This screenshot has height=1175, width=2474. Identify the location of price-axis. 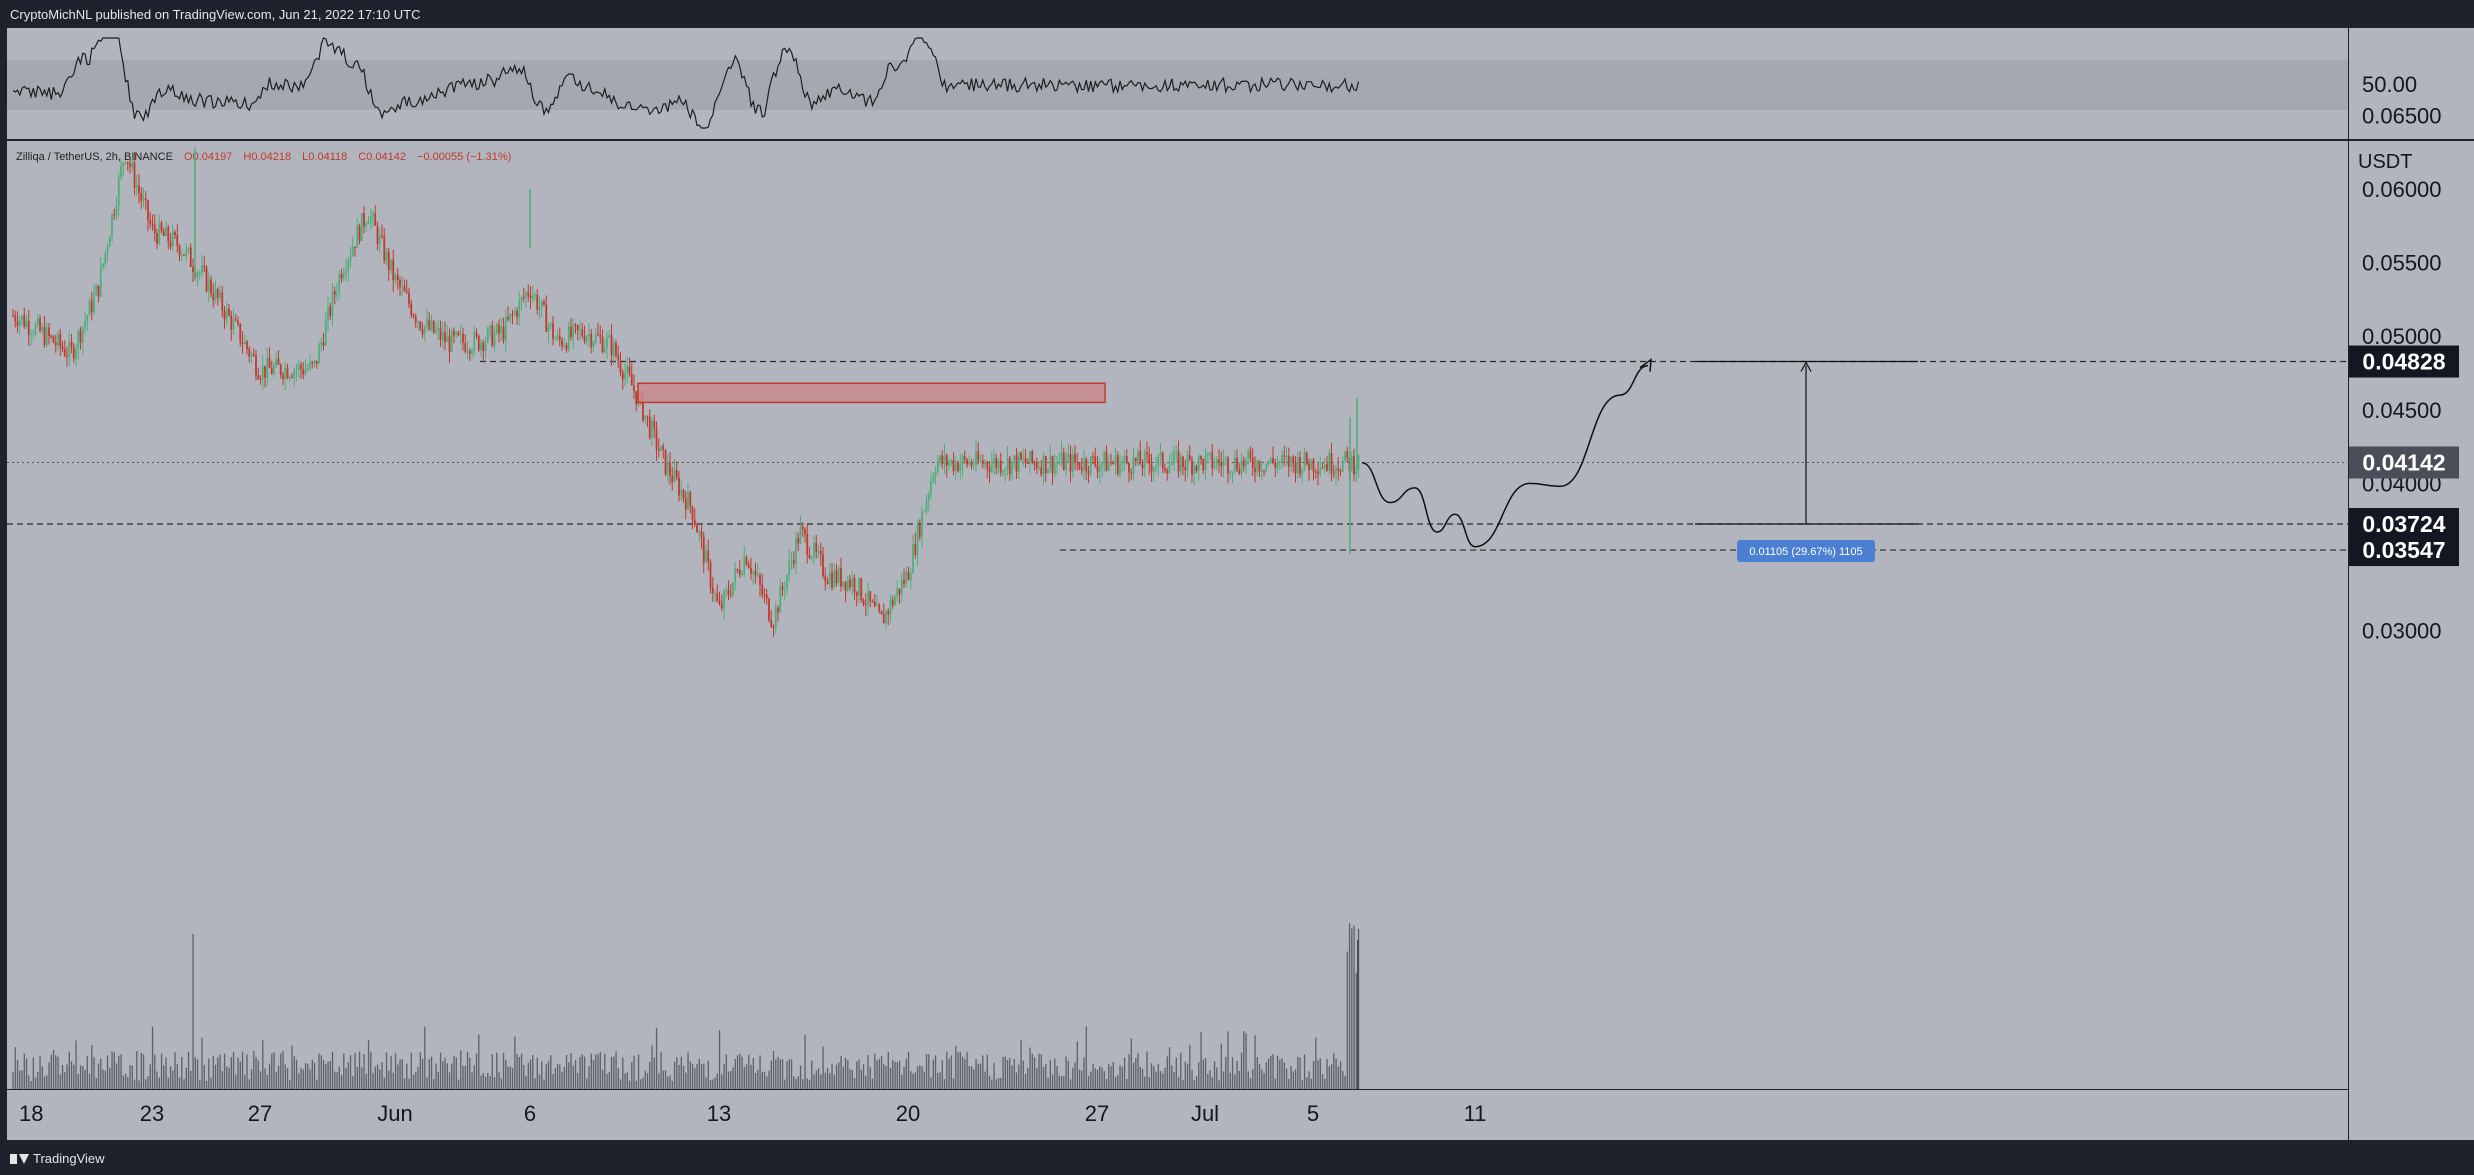
(2411, 584).